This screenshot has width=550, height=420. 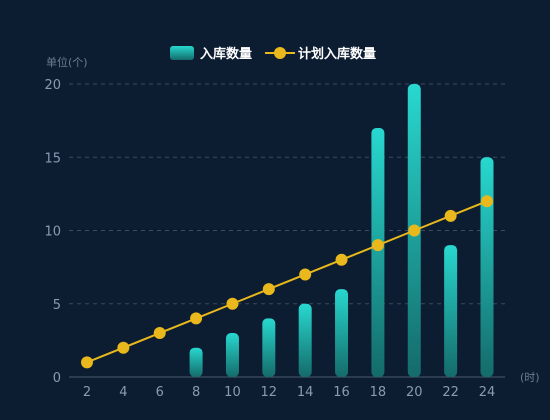 What do you see at coordinates (52, 85) in the screenshot?
I see `y-tick-label: 20` at bounding box center [52, 85].